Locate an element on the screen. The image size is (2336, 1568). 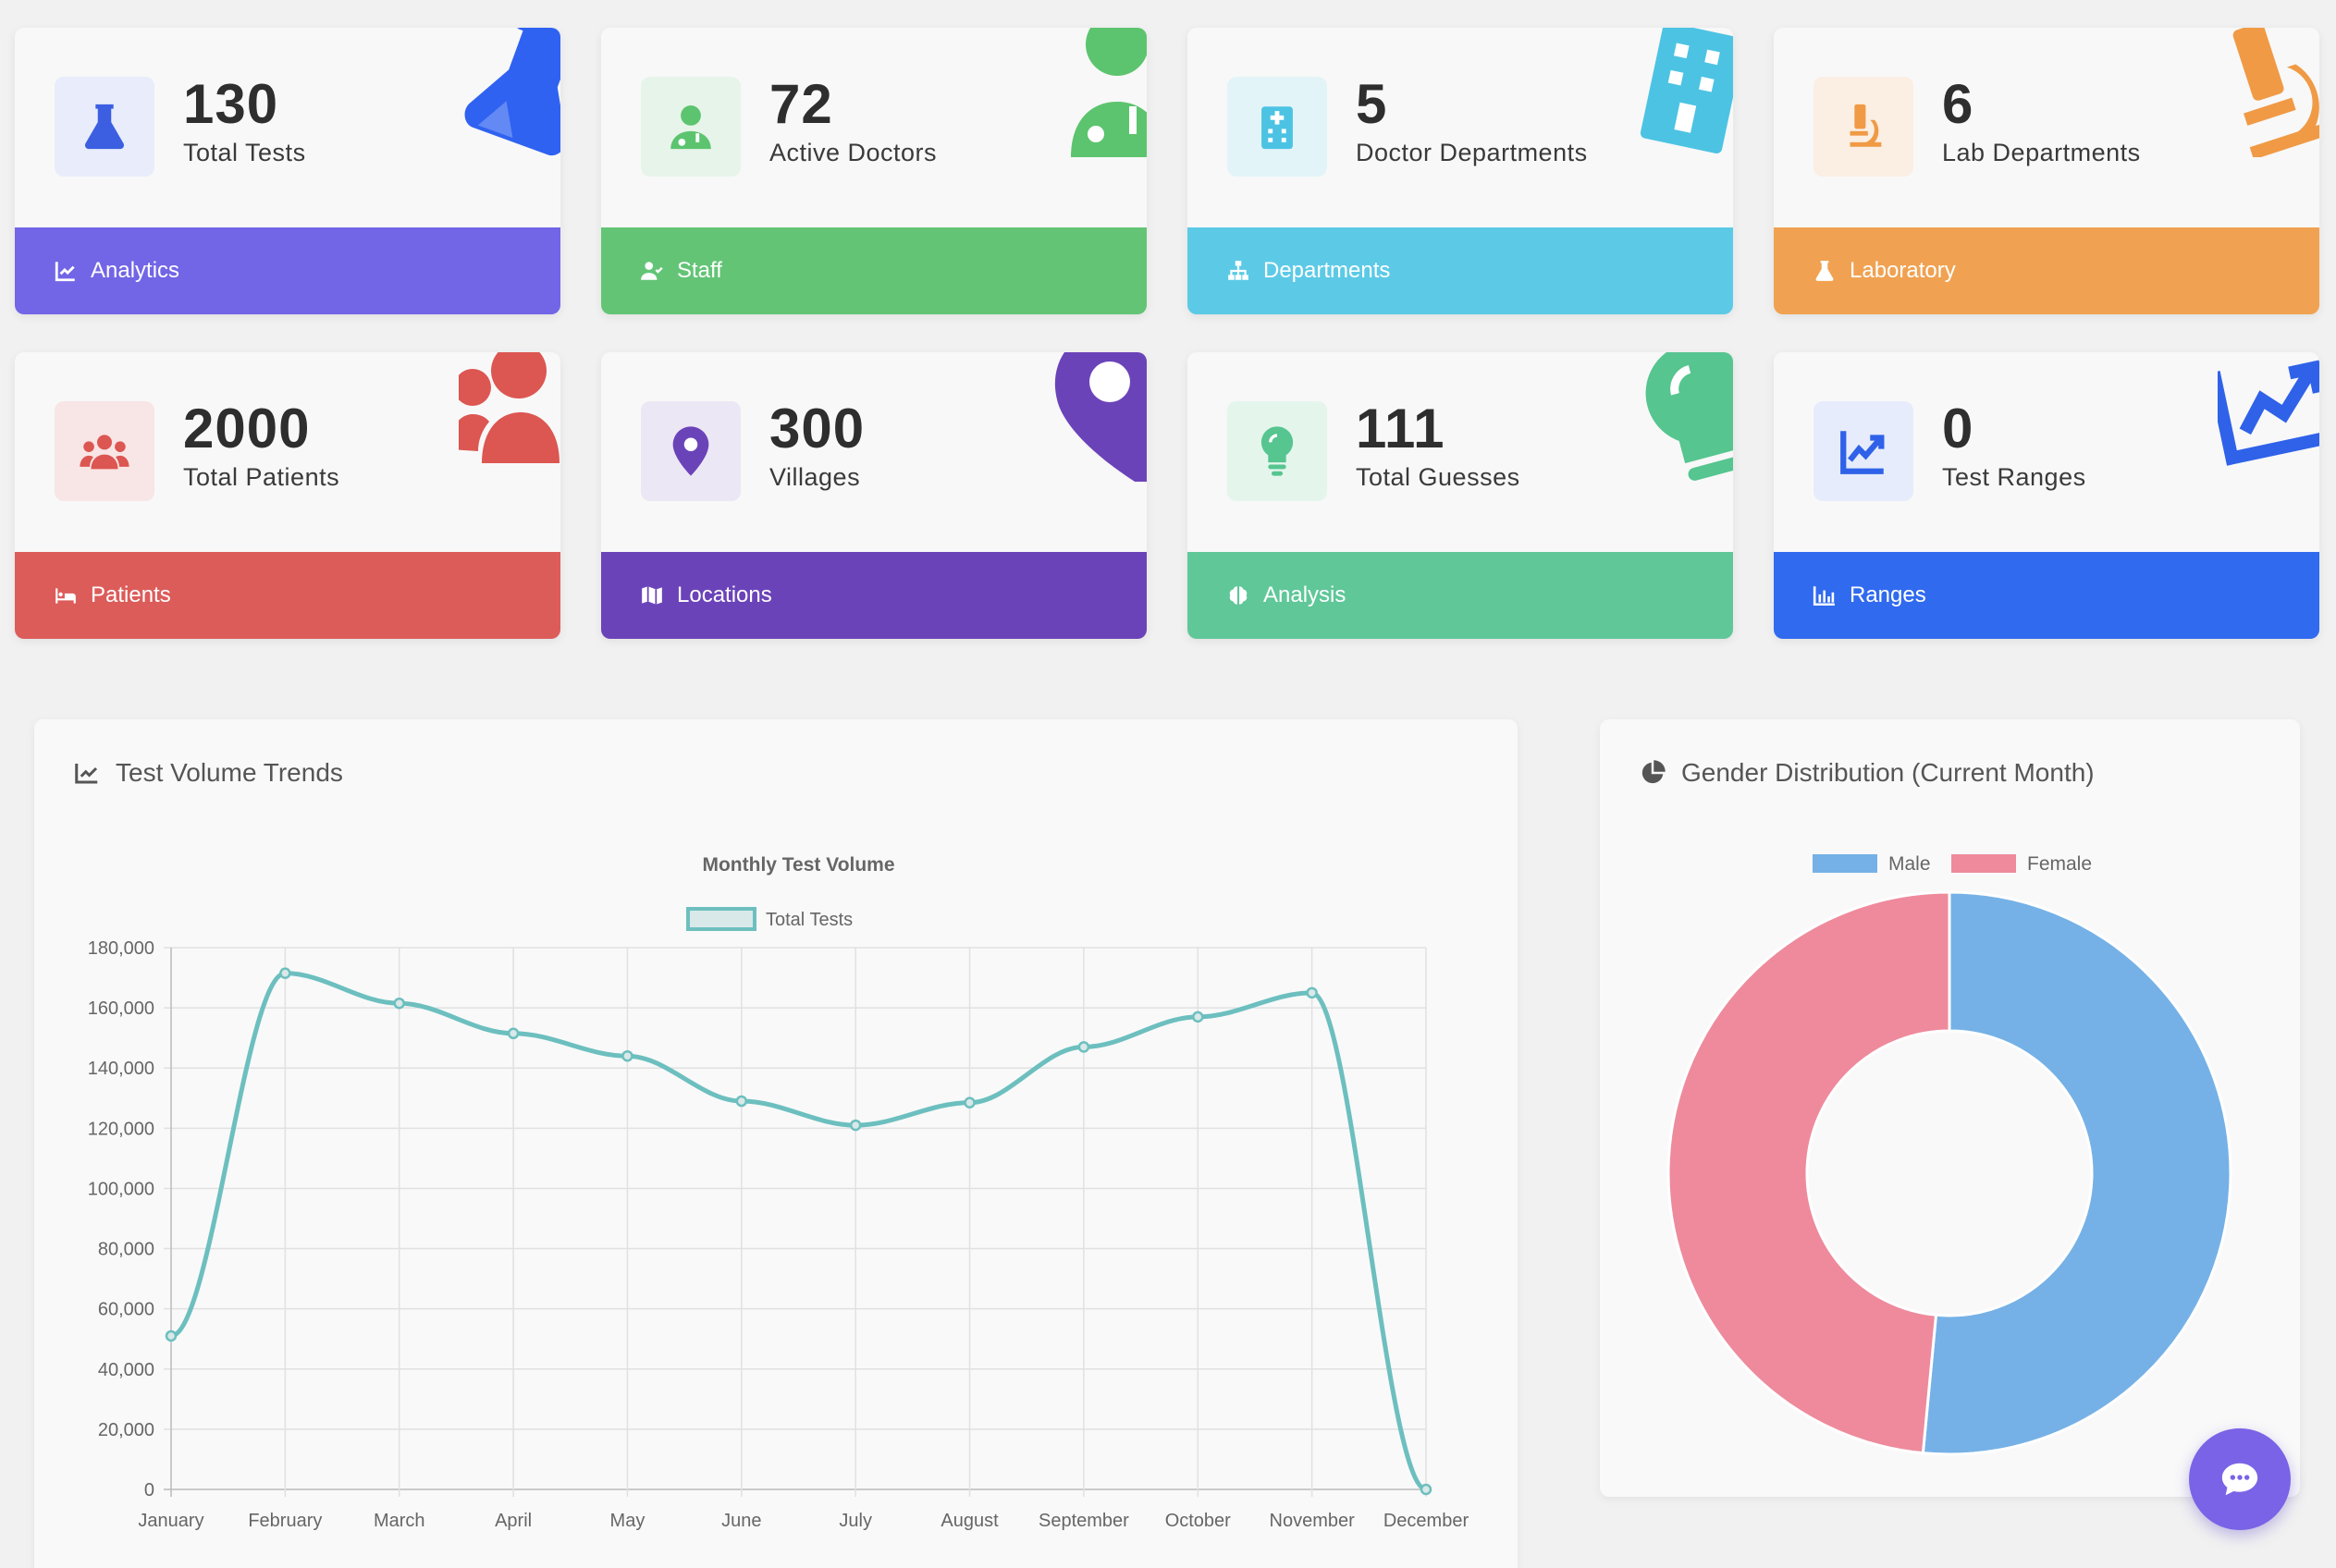
stat-card-link-label: Staff is located at coordinates (699, 271).